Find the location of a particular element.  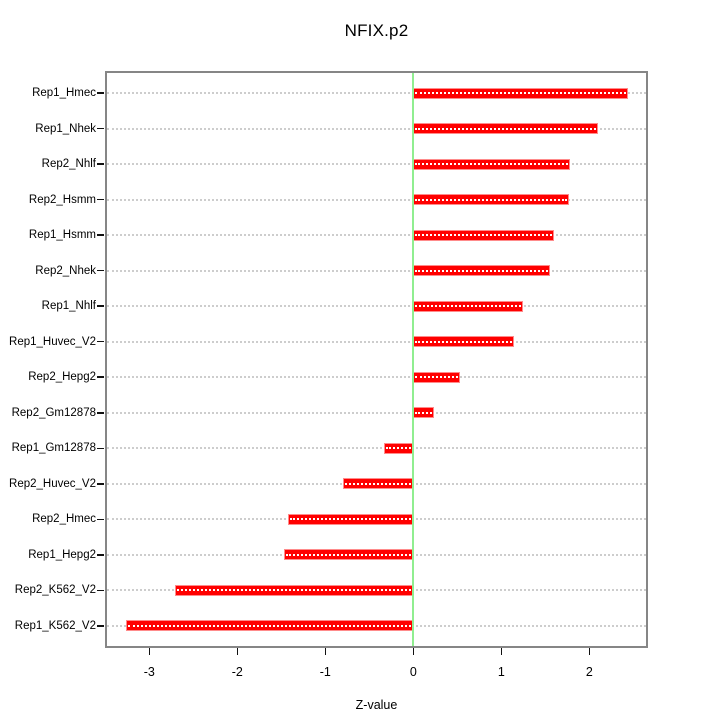

bar-Rep2_Nhlf is located at coordinates (491, 164).